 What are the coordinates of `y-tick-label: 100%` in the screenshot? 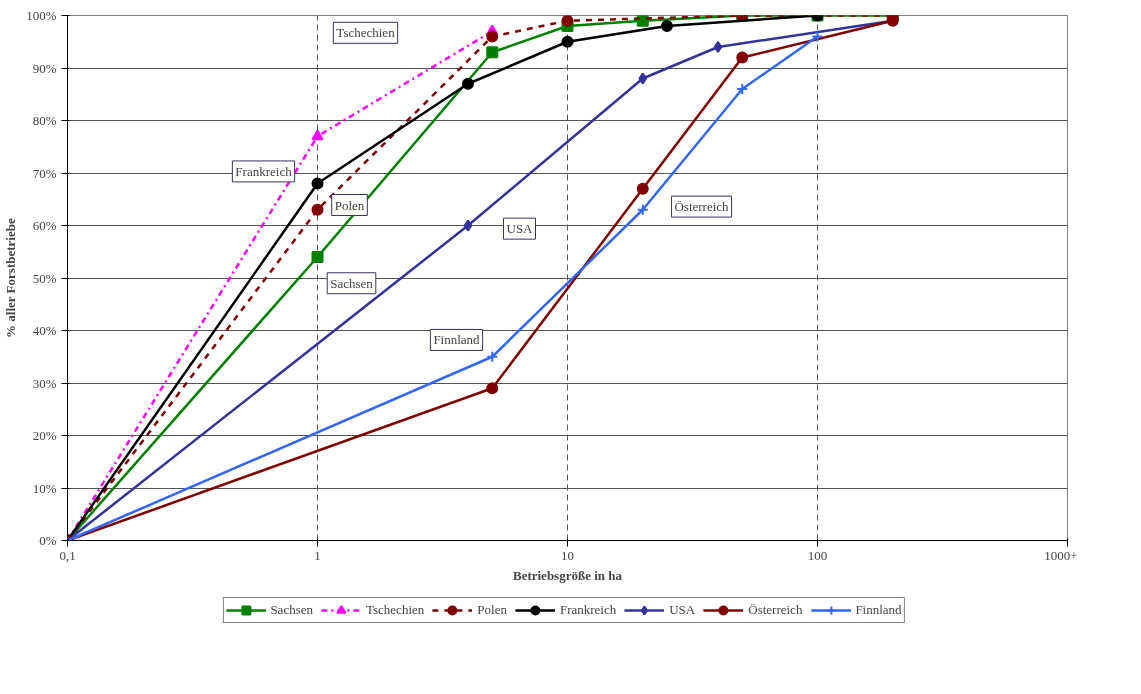 It's located at (41, 15).